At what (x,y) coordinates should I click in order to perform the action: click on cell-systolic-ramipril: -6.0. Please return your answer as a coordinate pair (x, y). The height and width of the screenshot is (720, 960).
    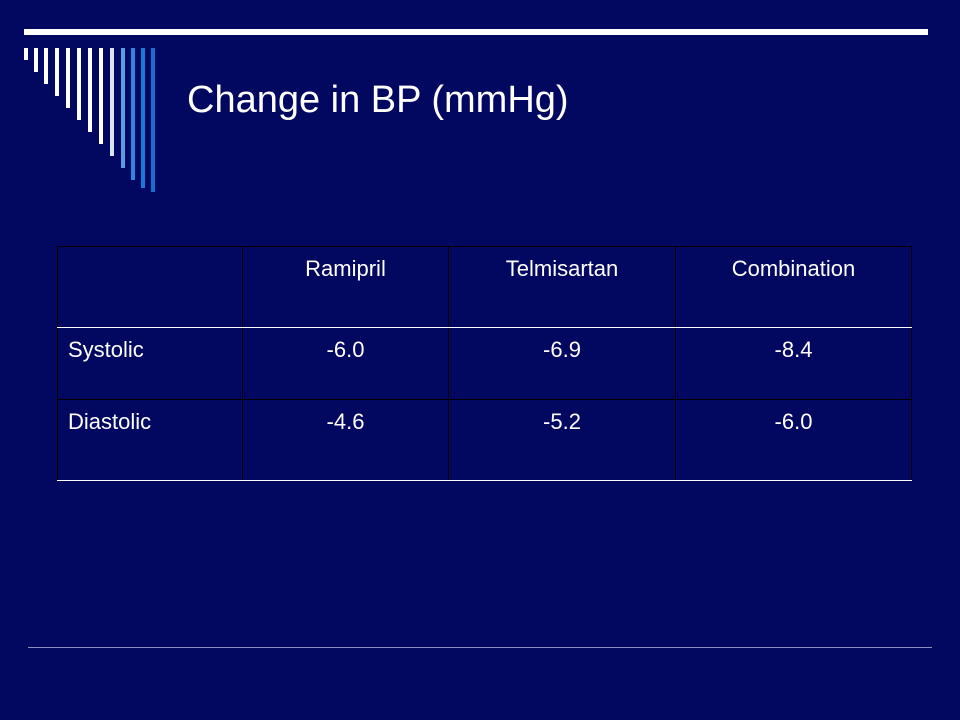
    Looking at the image, I should click on (345, 363).